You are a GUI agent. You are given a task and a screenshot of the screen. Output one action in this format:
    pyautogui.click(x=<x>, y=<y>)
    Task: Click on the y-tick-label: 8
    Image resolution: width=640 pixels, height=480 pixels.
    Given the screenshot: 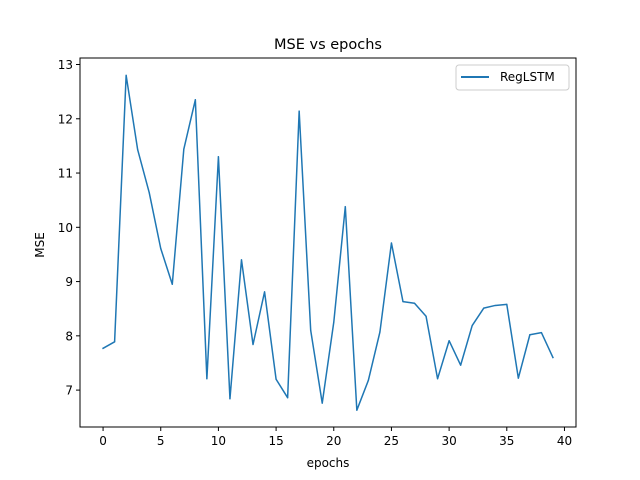 What is the action you would take?
    pyautogui.click(x=69, y=336)
    